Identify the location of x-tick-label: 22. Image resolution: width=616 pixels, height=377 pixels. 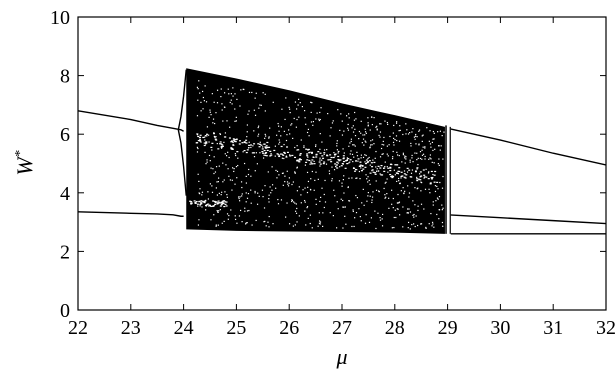
(78, 328).